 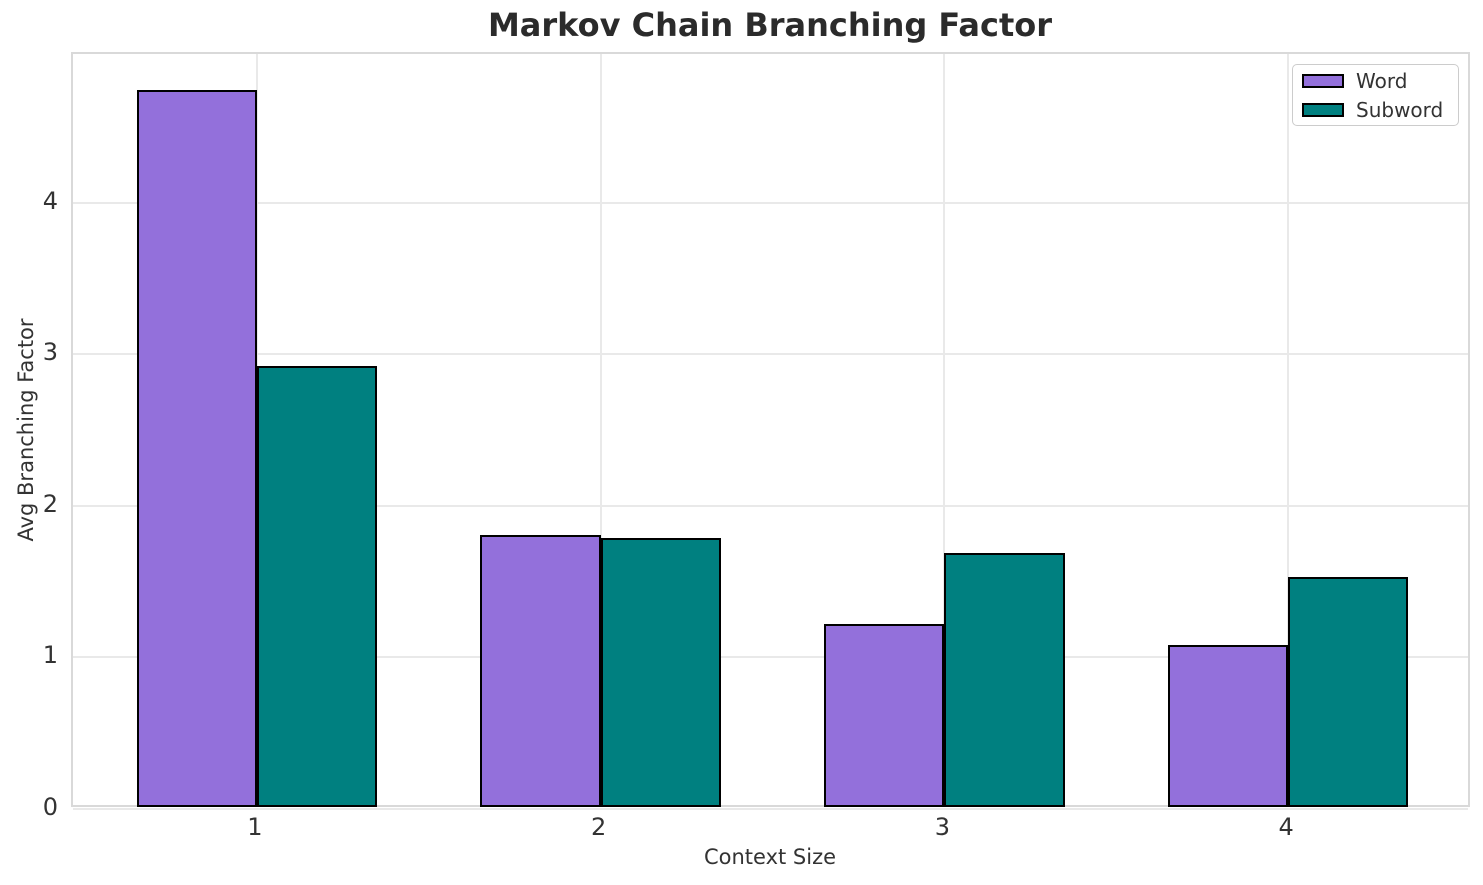 What do you see at coordinates (1286, 827) in the screenshot?
I see `x-tick-label: 4` at bounding box center [1286, 827].